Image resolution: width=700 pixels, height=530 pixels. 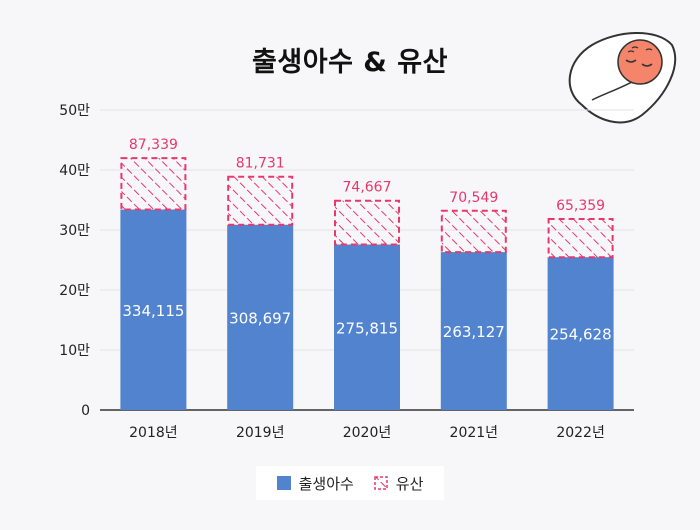 I want to click on data-label-births: 254,628, so click(x=581, y=335).